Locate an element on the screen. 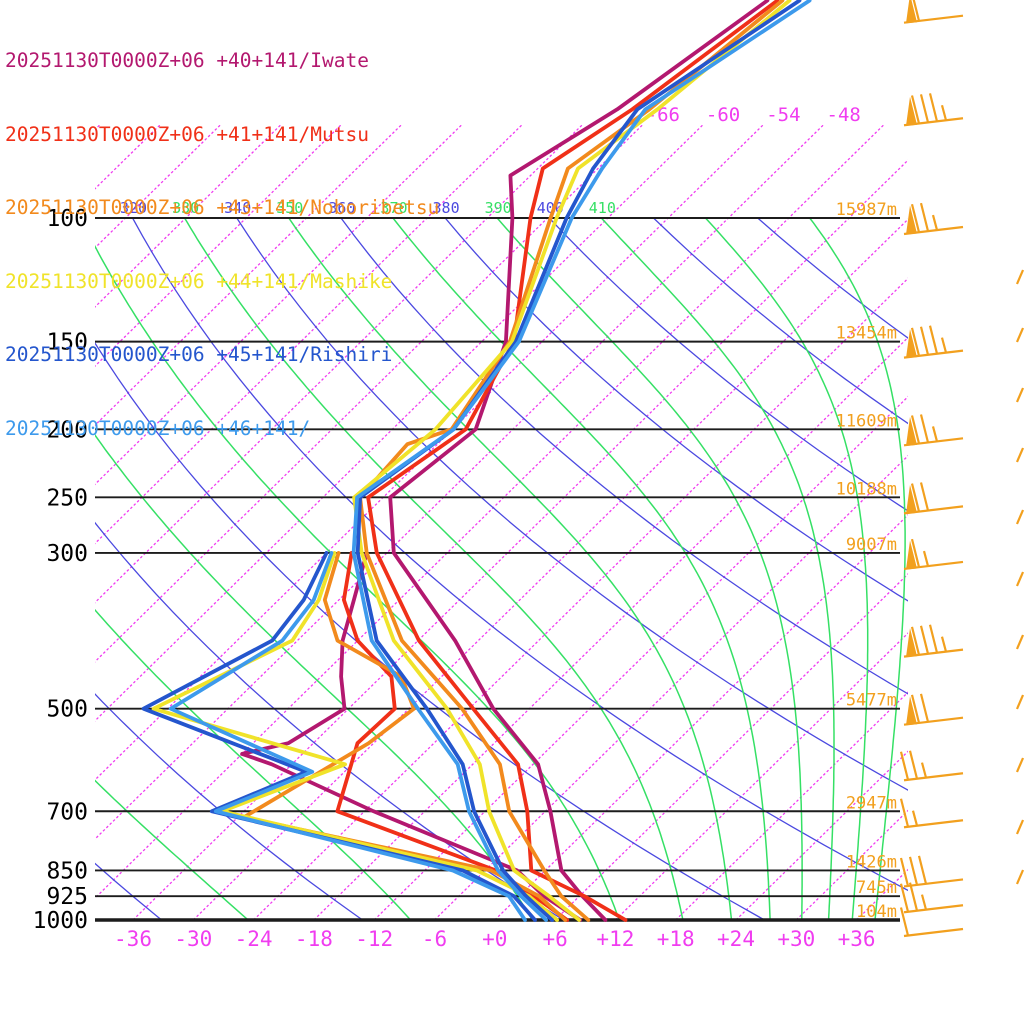  temp-tick-label: -18 is located at coordinates (314, 939).